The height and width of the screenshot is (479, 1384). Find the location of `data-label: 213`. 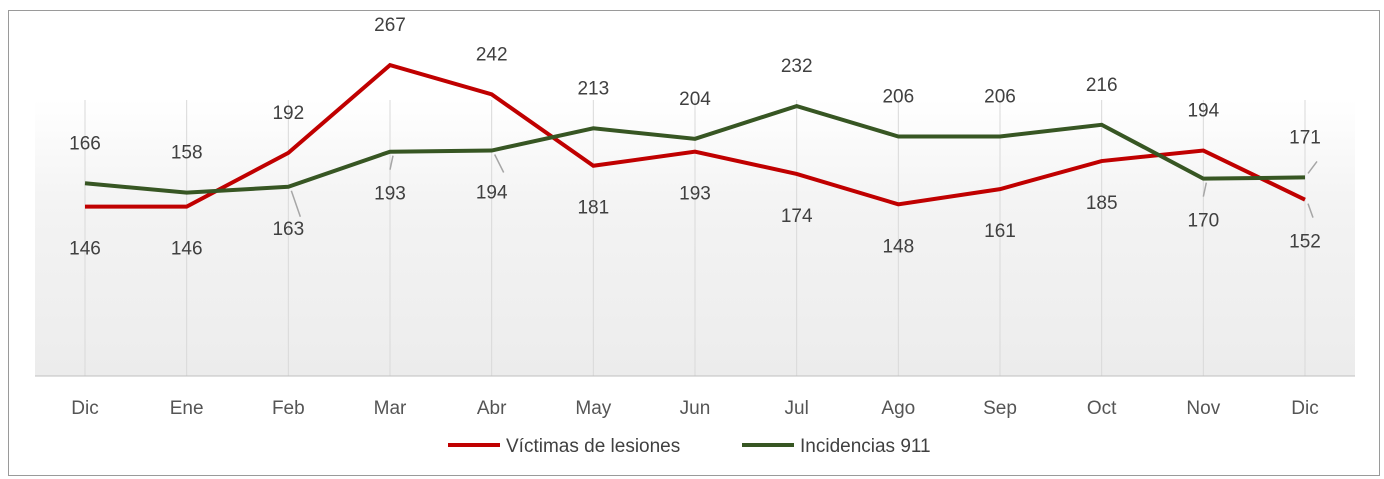

data-label: 213 is located at coordinates (593, 88).